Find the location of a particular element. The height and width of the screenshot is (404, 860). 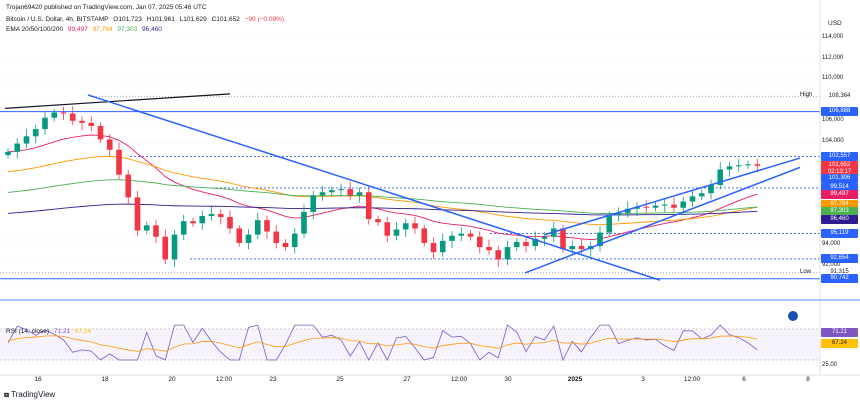

ema200-value: 96,460 is located at coordinates (152, 29).